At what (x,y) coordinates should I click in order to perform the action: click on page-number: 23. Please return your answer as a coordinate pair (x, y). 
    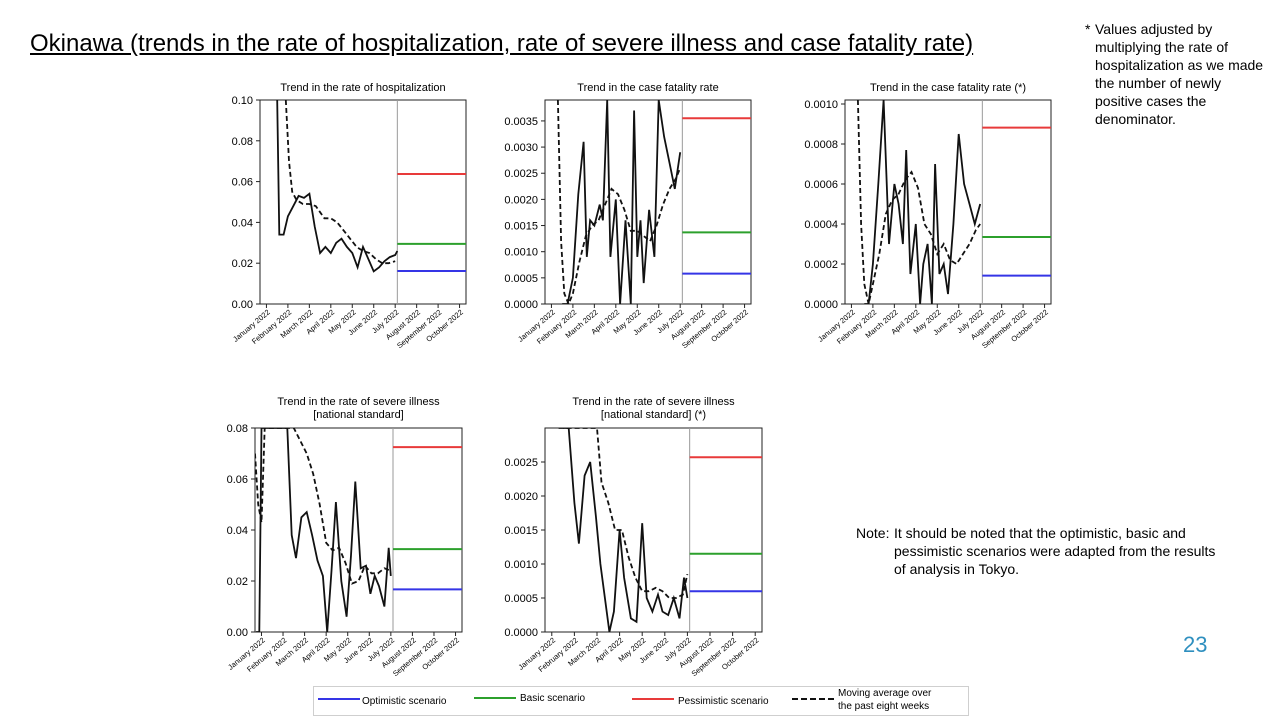
    Looking at the image, I should click on (1195, 644).